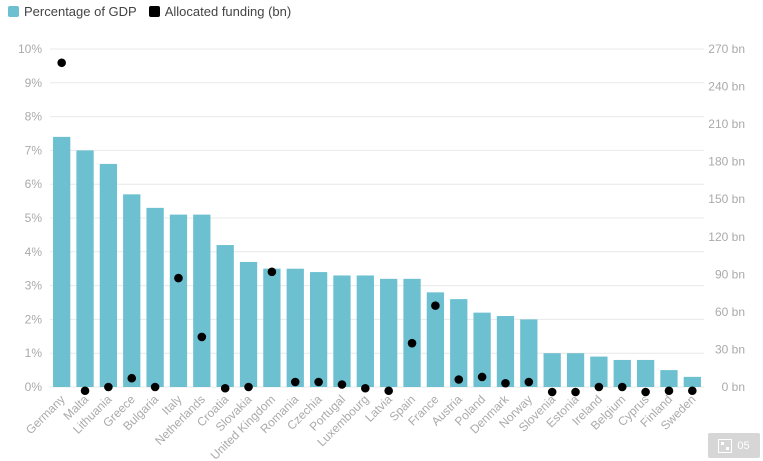 This screenshot has height=461, width=763. What do you see at coordinates (378, 408) in the screenshot?
I see `x-tick-label: Latvia` at bounding box center [378, 408].